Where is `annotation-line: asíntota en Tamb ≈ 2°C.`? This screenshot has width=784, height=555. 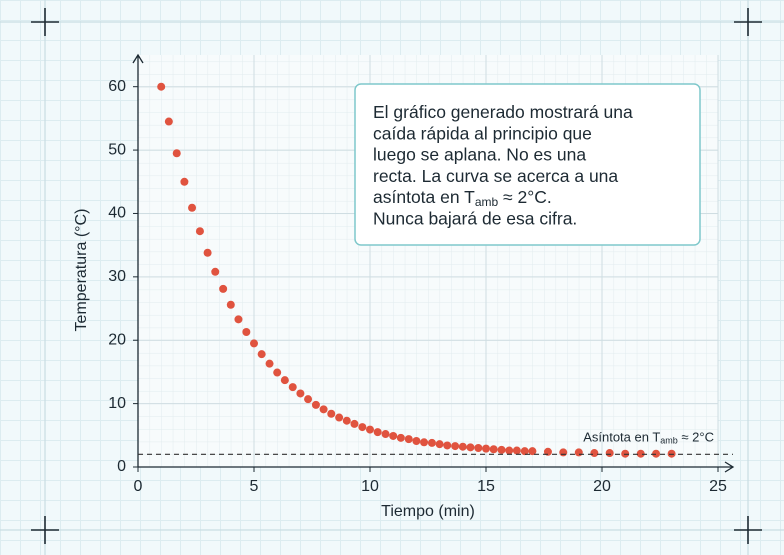 annotation-line: asíntota en Tamb ≈ 2°C. is located at coordinates (462, 198).